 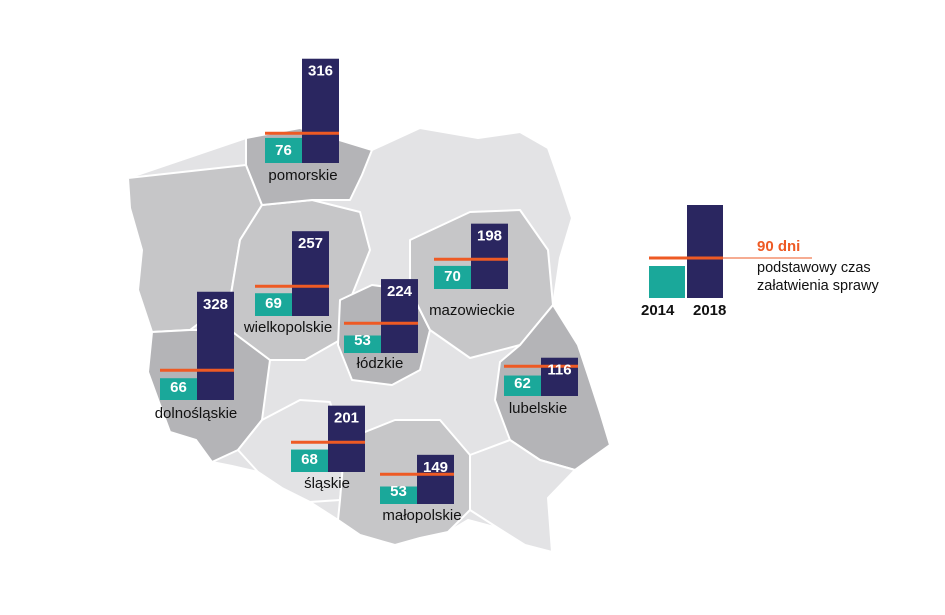 I want to click on value-2014-mazowieckie: 70, so click(x=452, y=276).